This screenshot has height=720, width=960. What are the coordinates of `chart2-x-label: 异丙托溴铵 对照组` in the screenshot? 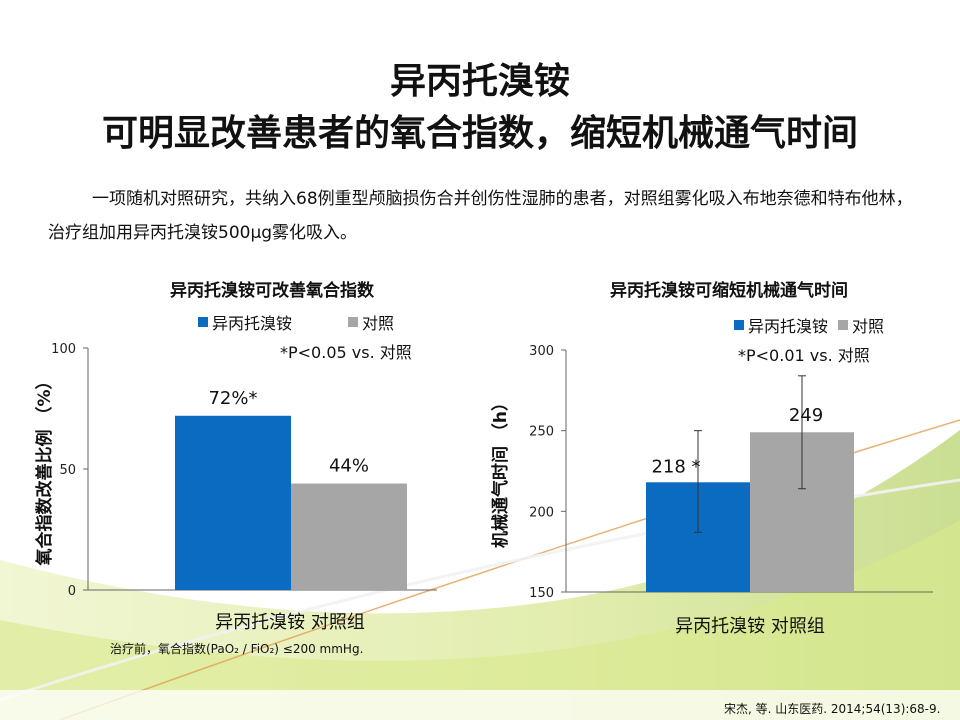 It's located at (750, 626).